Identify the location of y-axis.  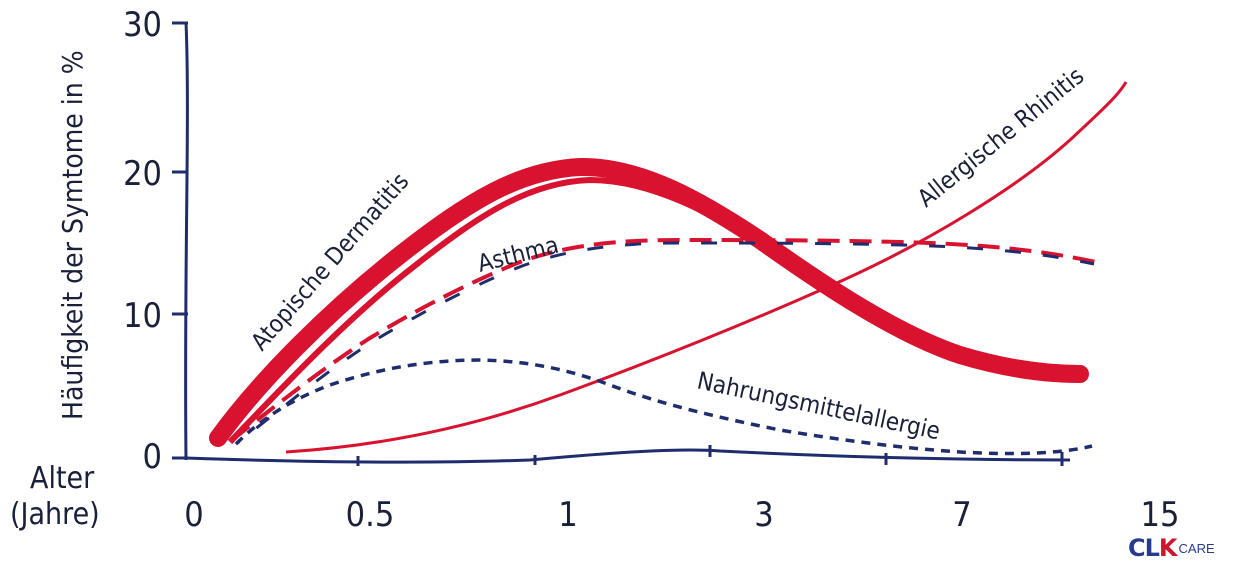
(186, 241).